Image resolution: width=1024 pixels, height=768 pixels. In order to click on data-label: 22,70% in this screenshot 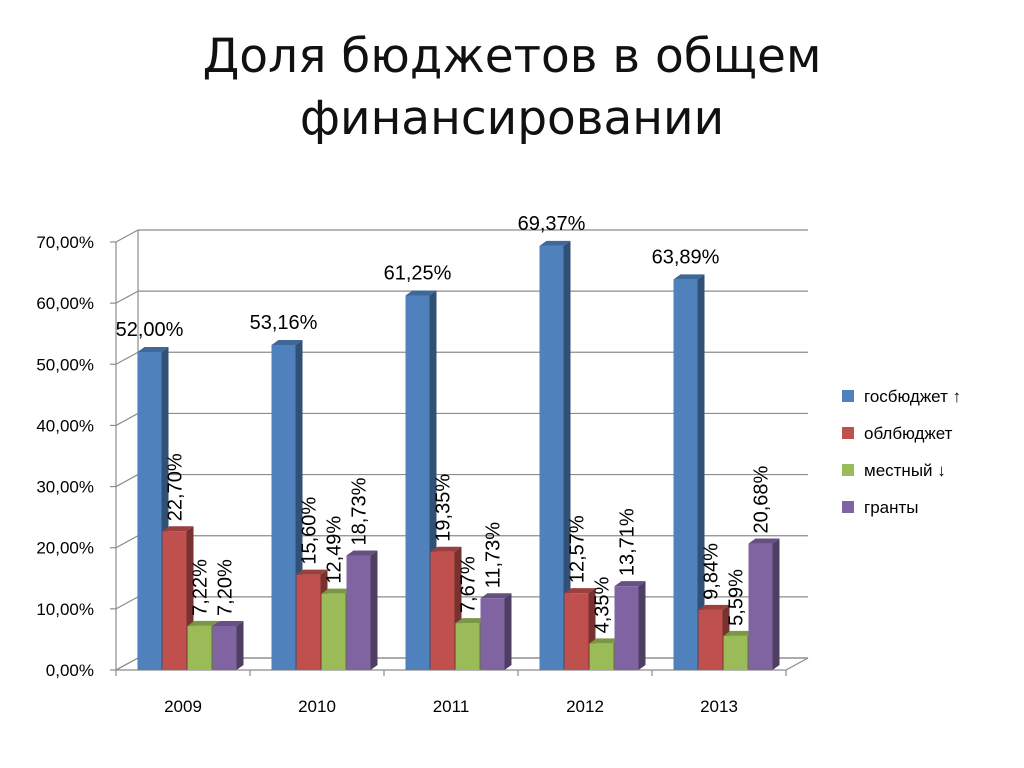, I will do `click(176, 487)`.